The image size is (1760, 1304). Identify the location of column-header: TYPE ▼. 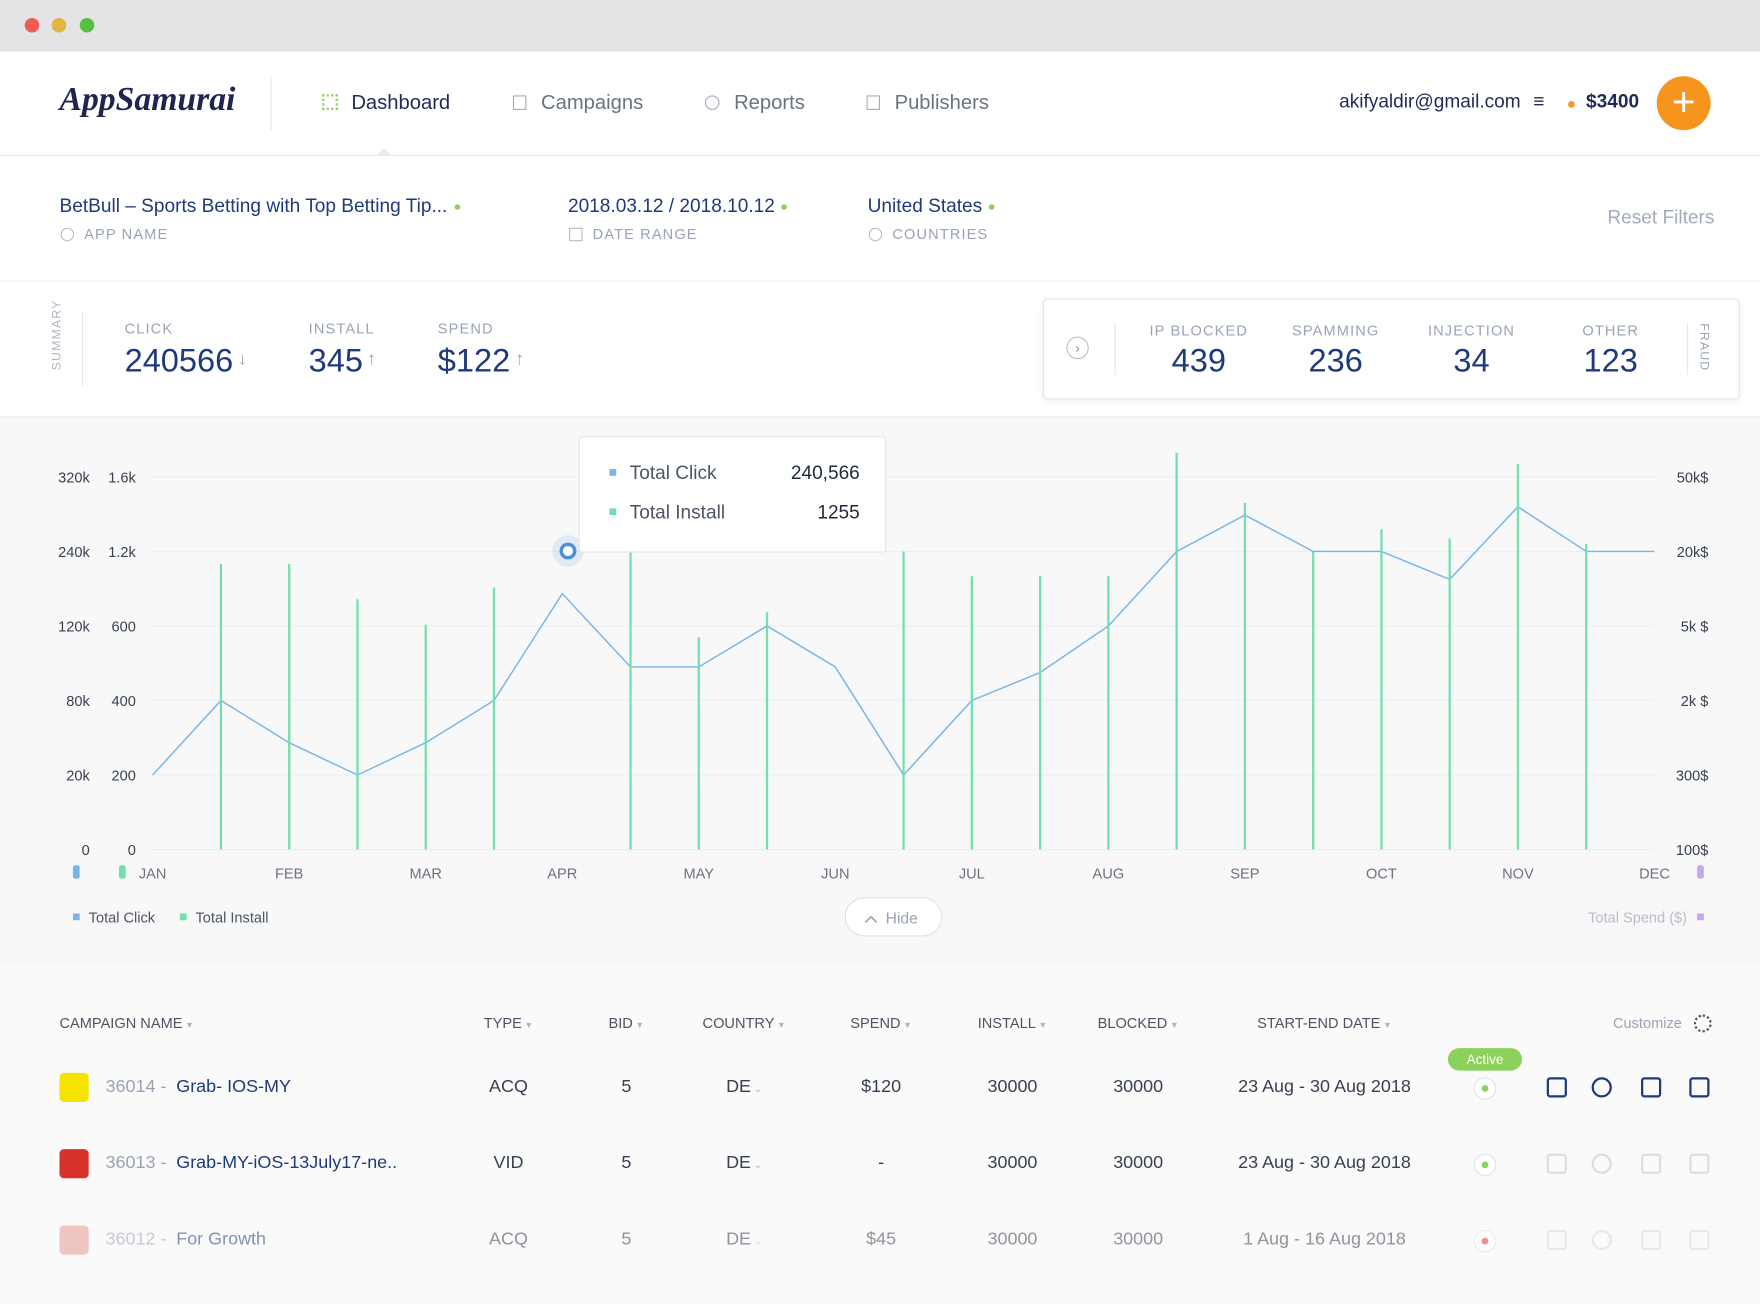
(508, 1023).